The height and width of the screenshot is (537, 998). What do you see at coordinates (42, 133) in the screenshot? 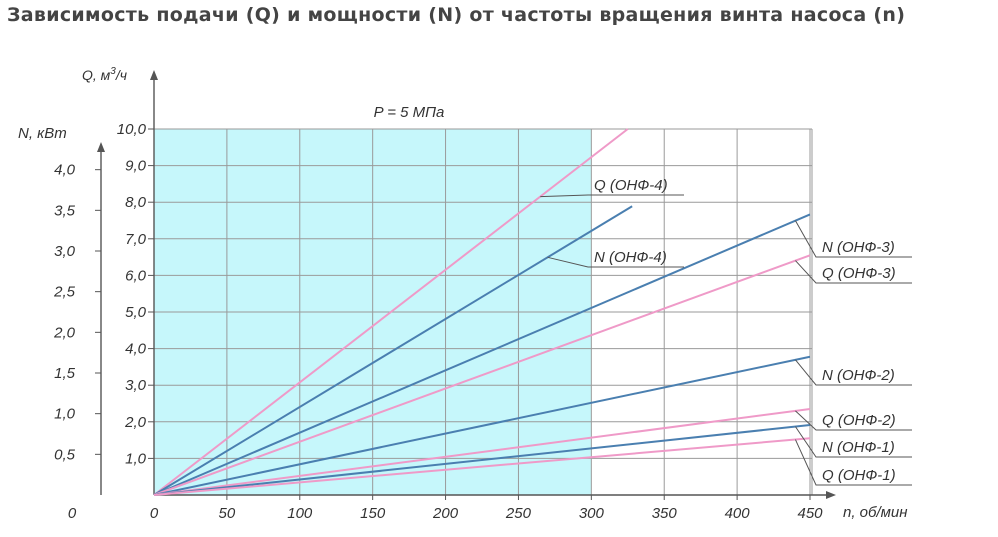
I see `n-axis-label: N, кВт` at bounding box center [42, 133].